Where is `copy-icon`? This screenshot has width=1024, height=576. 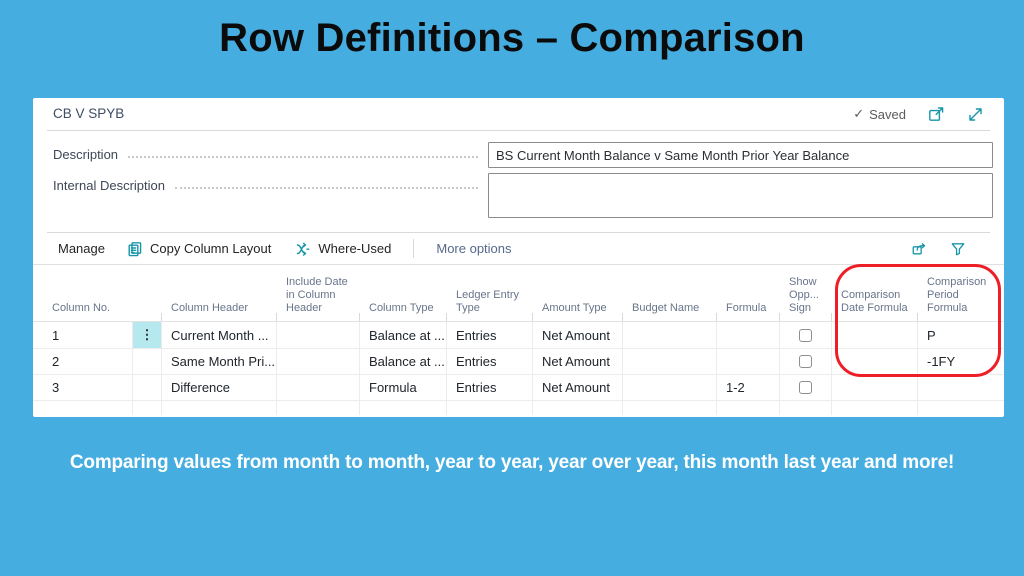
copy-icon is located at coordinates (135, 249).